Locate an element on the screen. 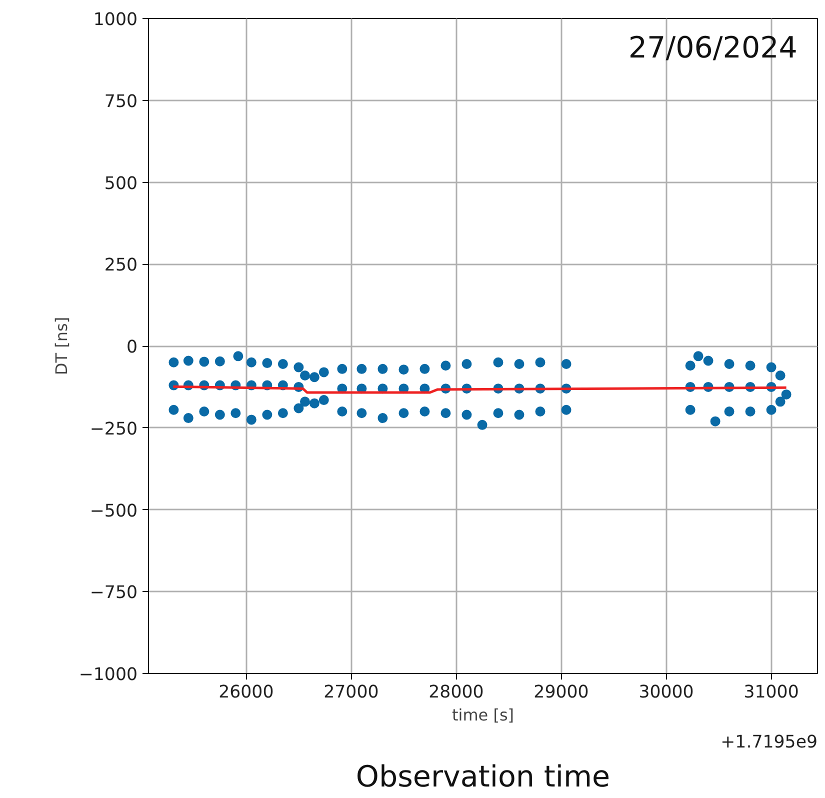 This screenshot has width=825, height=798. y-tick-label: 500 is located at coordinates (121, 184).